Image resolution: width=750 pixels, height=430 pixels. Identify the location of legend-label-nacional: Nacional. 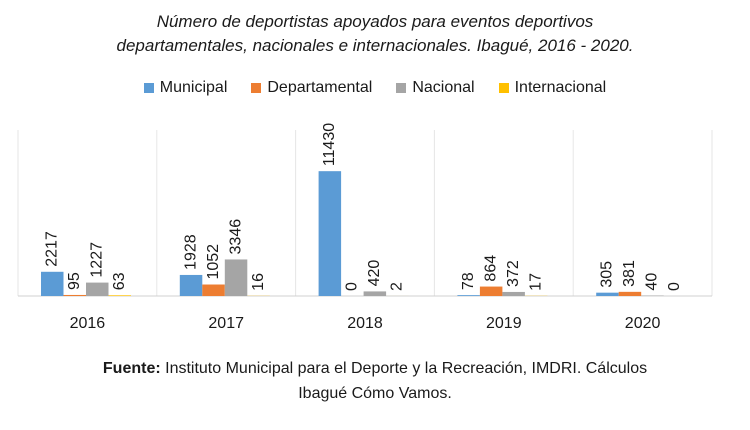
(443, 87).